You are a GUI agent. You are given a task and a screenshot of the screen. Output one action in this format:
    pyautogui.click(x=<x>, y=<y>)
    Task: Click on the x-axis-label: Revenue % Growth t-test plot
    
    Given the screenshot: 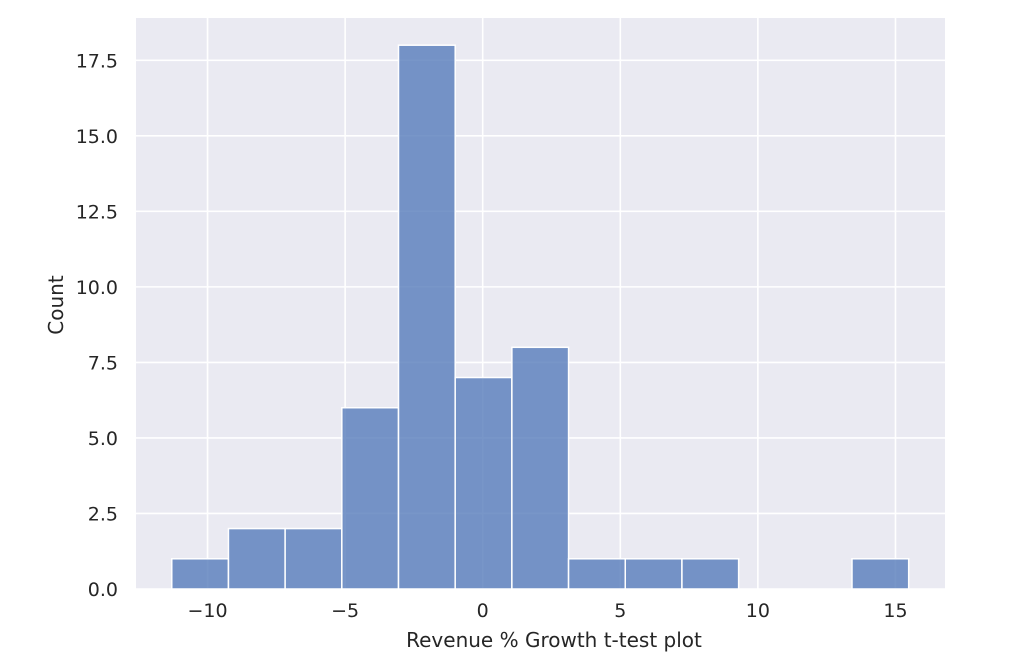 What is the action you would take?
    pyautogui.click(x=554, y=640)
    